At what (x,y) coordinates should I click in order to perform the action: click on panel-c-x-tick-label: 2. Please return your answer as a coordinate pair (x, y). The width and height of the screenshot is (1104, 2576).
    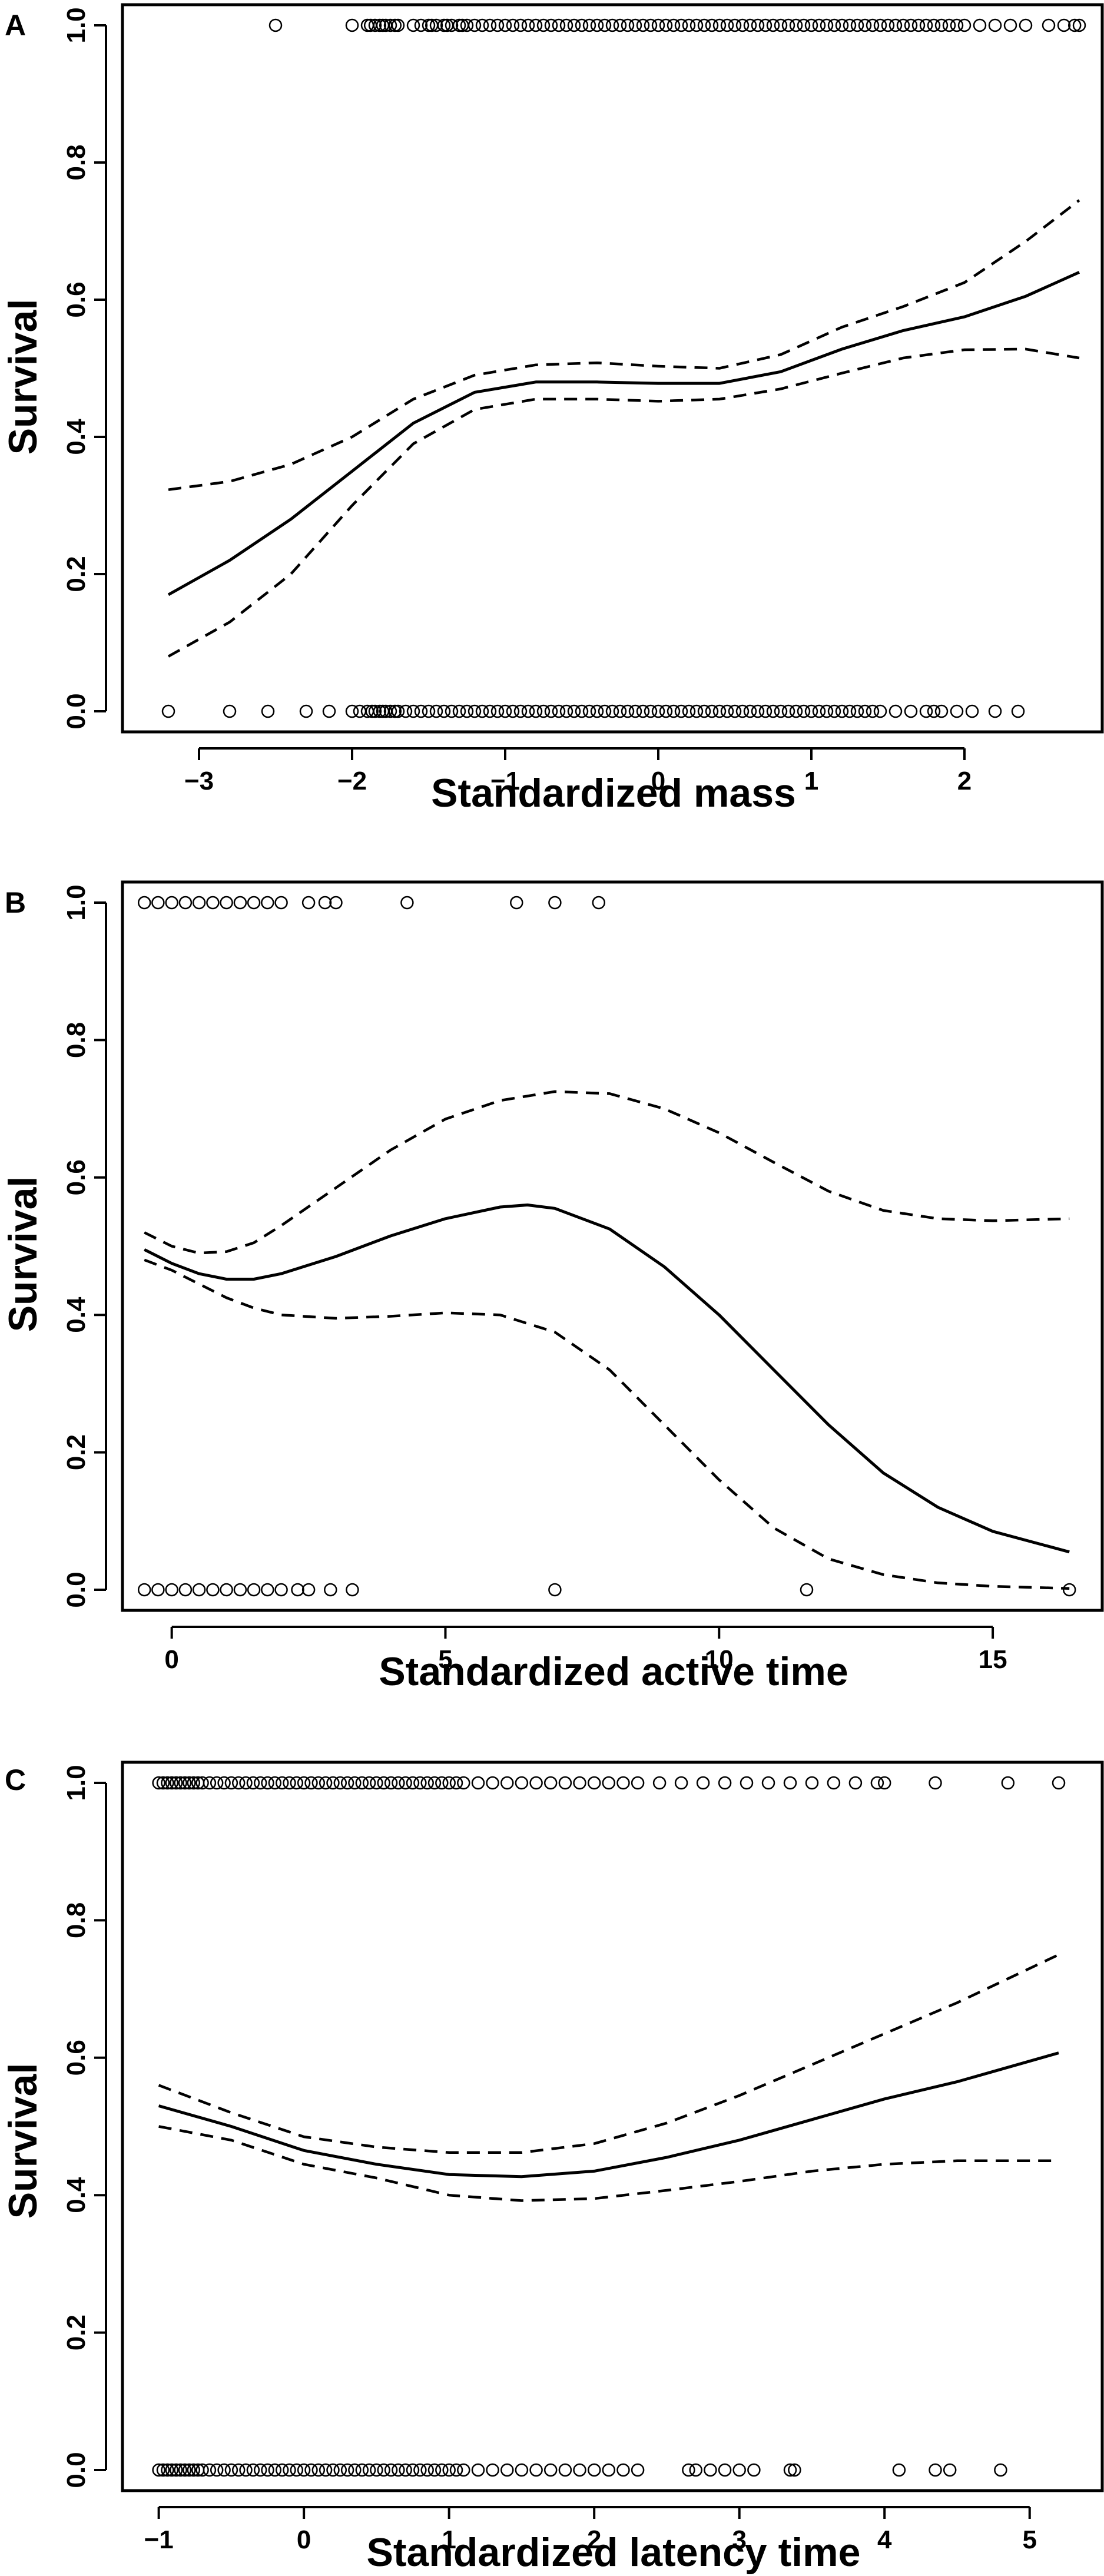
    Looking at the image, I should click on (594, 2539).